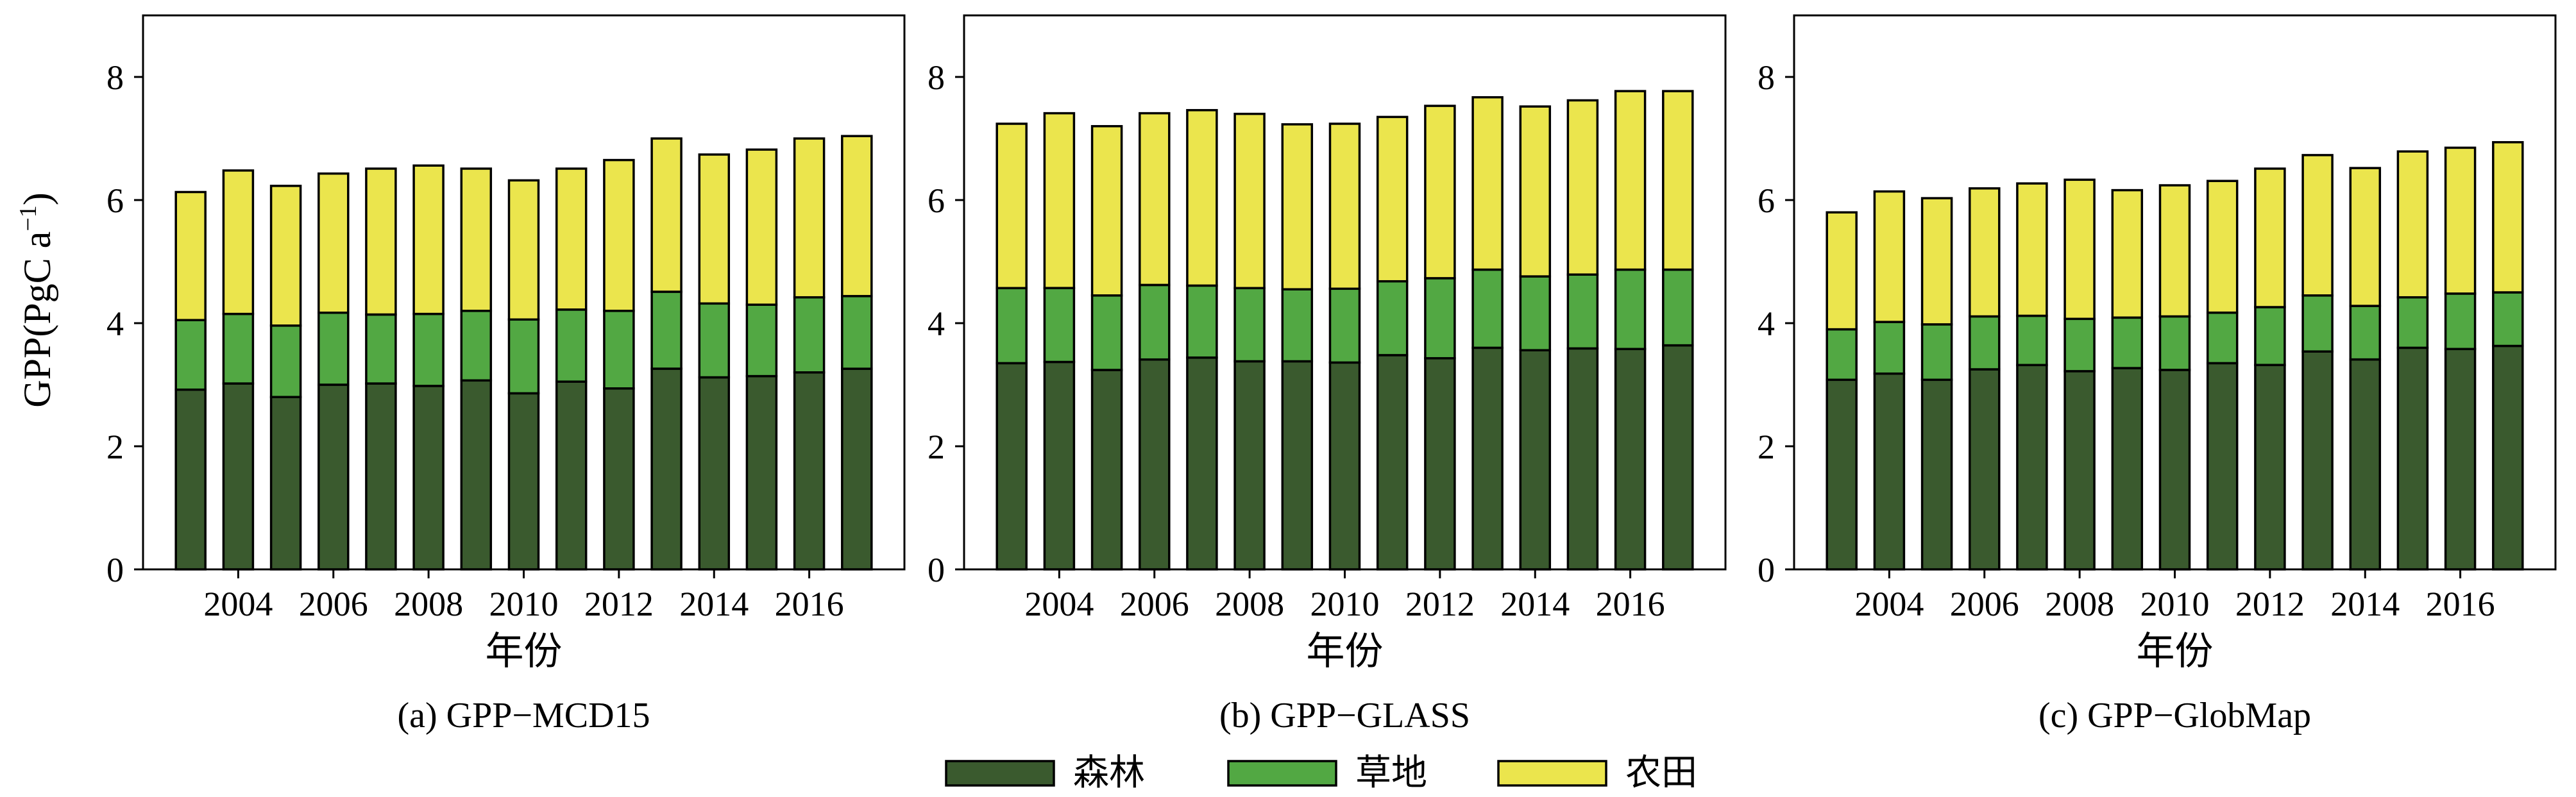 This screenshot has height=797, width=2576. What do you see at coordinates (2270, 467) in the screenshot?
I see `bar-segment-2012-s1` at bounding box center [2270, 467].